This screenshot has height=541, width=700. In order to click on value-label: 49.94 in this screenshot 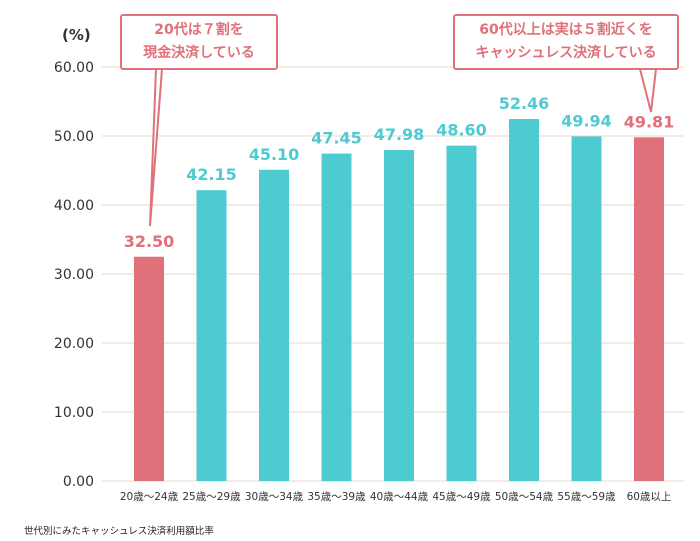, I will do `click(586, 120)`.